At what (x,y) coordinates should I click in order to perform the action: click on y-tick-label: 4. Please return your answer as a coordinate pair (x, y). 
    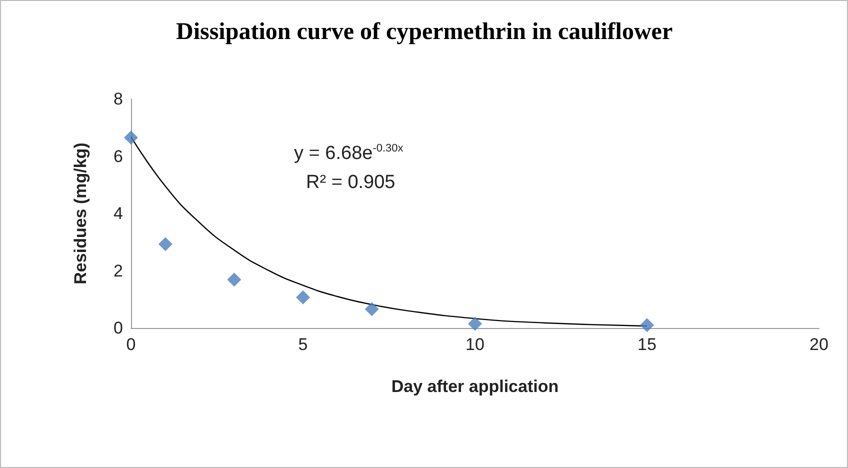
    Looking at the image, I should click on (118, 213).